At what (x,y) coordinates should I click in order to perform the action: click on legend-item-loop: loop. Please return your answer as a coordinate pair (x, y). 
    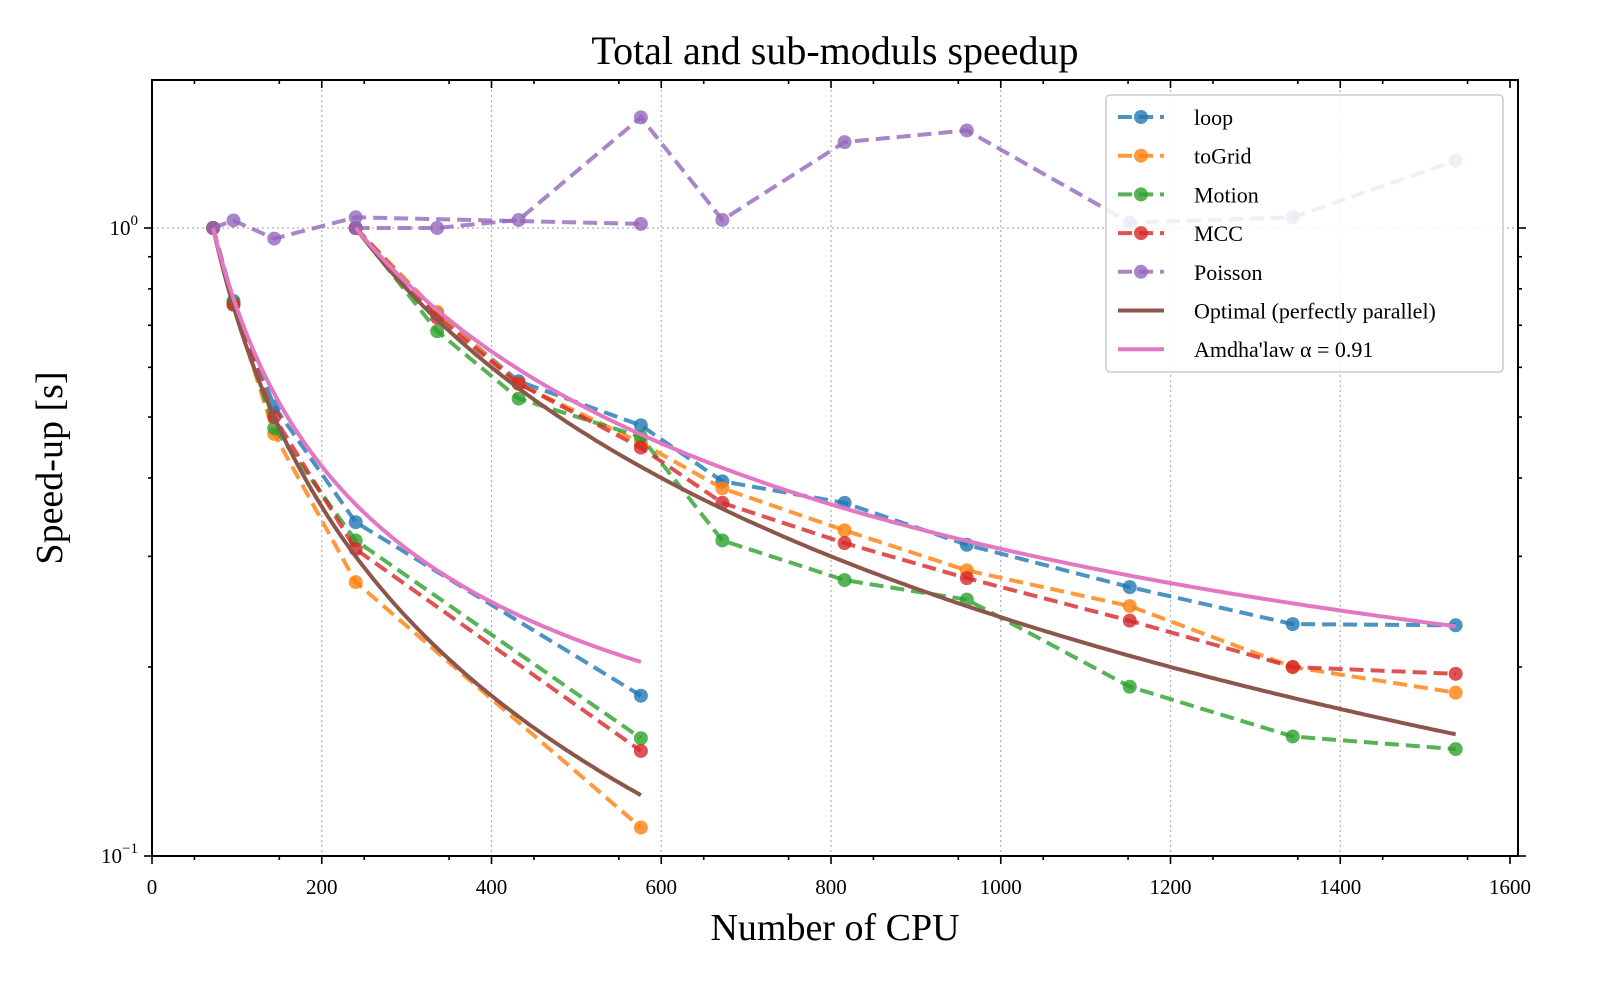
    Looking at the image, I should click on (1175, 117).